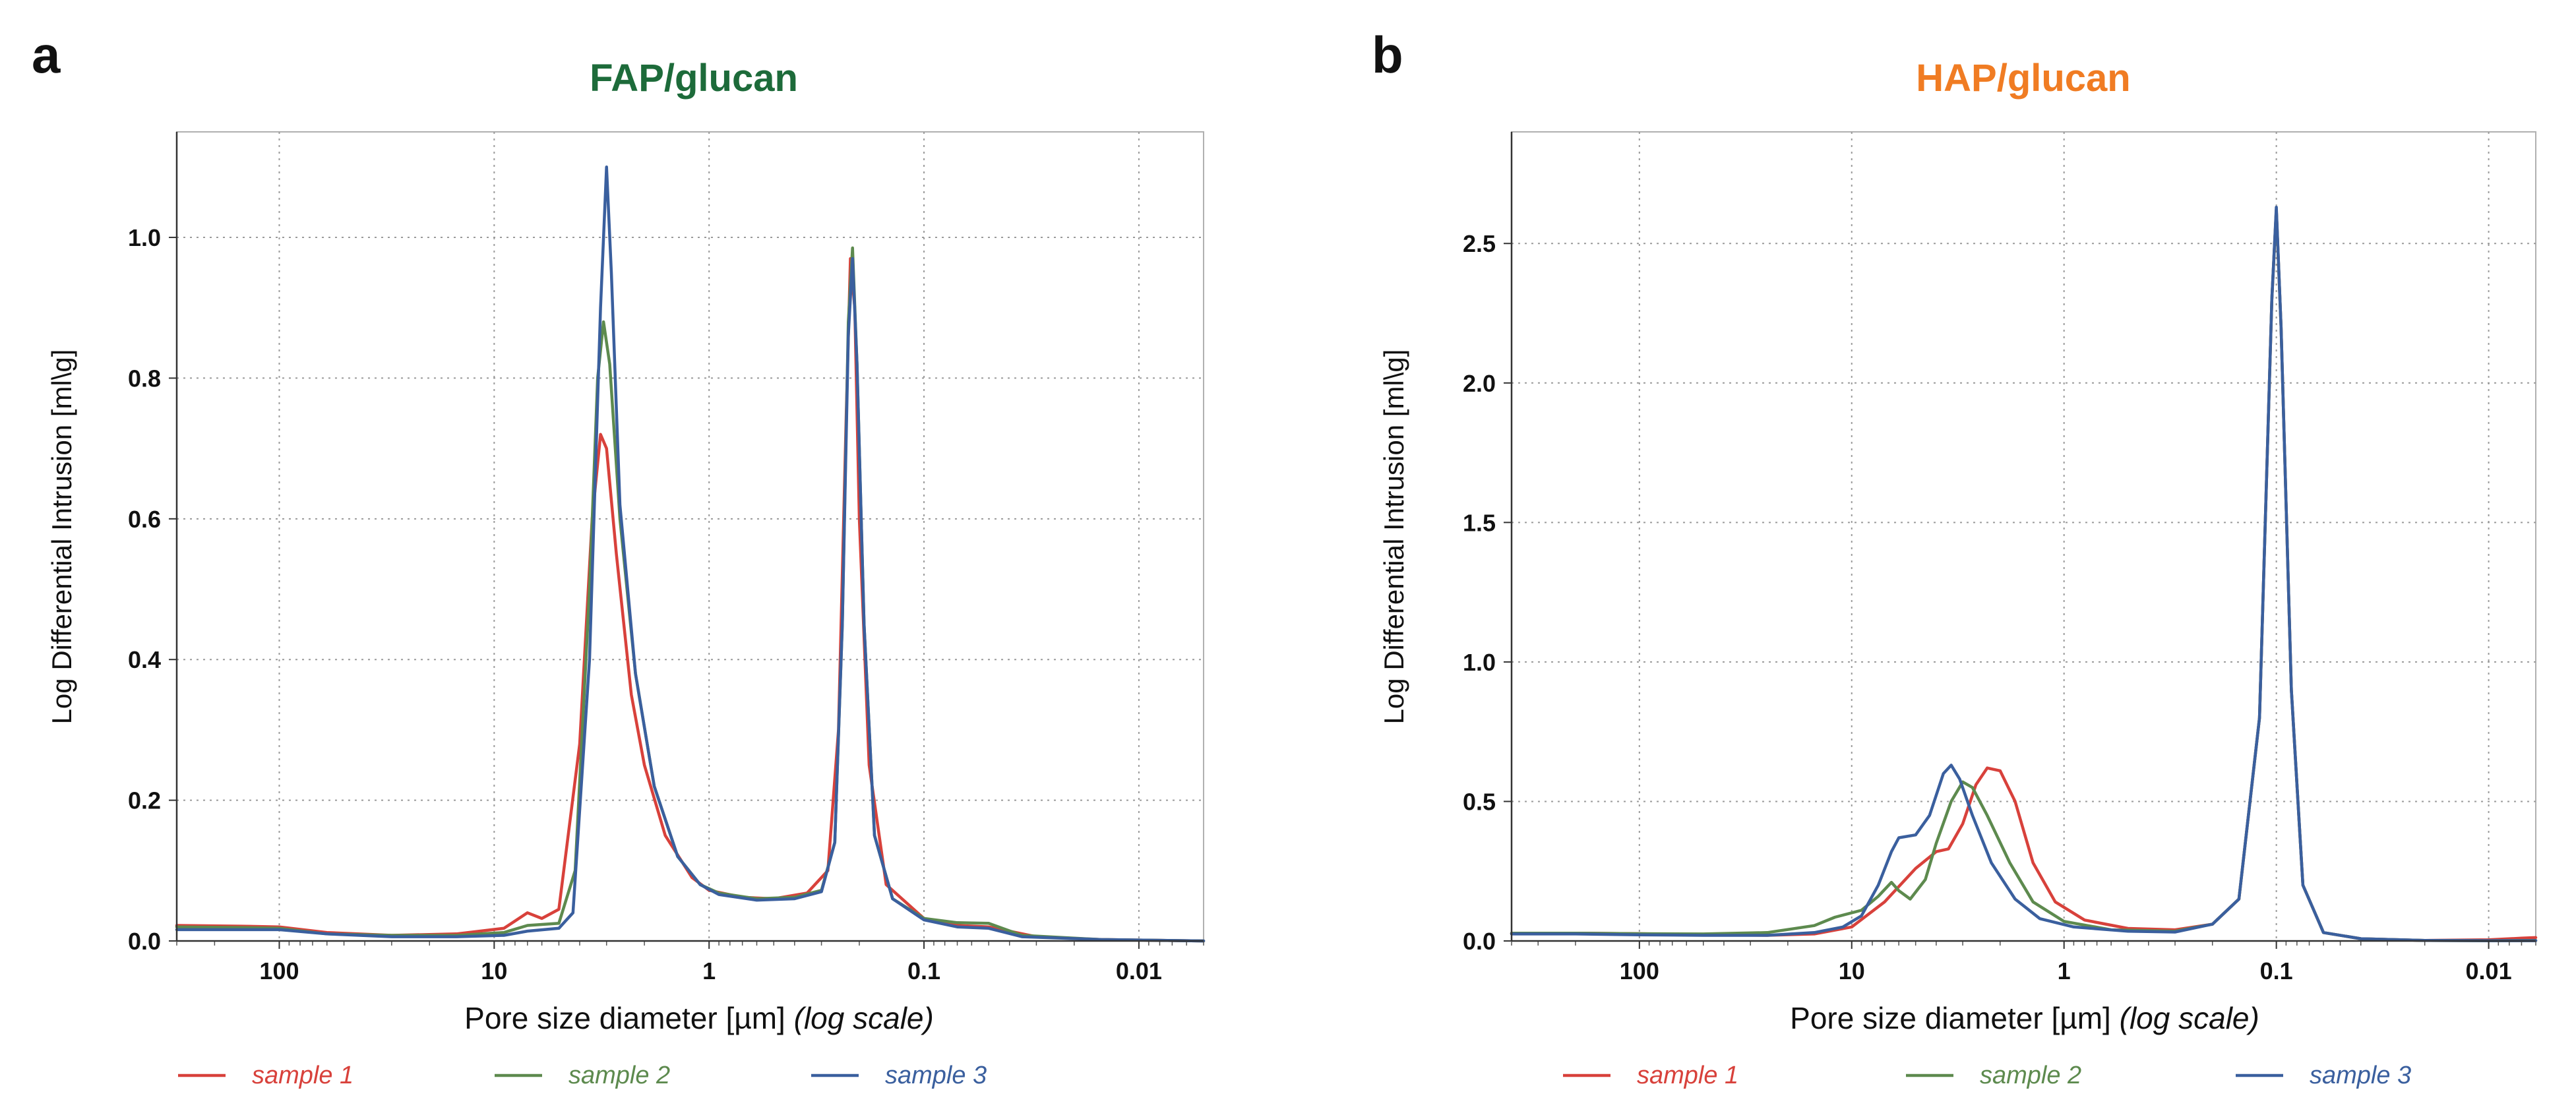 The width and height of the screenshot is (2576, 1117). I want to click on panel-letter: b, so click(1387, 55).